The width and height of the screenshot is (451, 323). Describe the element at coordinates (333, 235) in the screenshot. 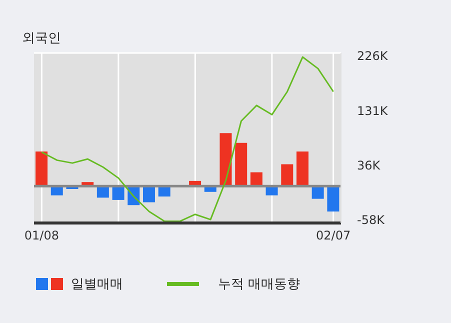

I see `x-tick-label: 02/07` at that location.